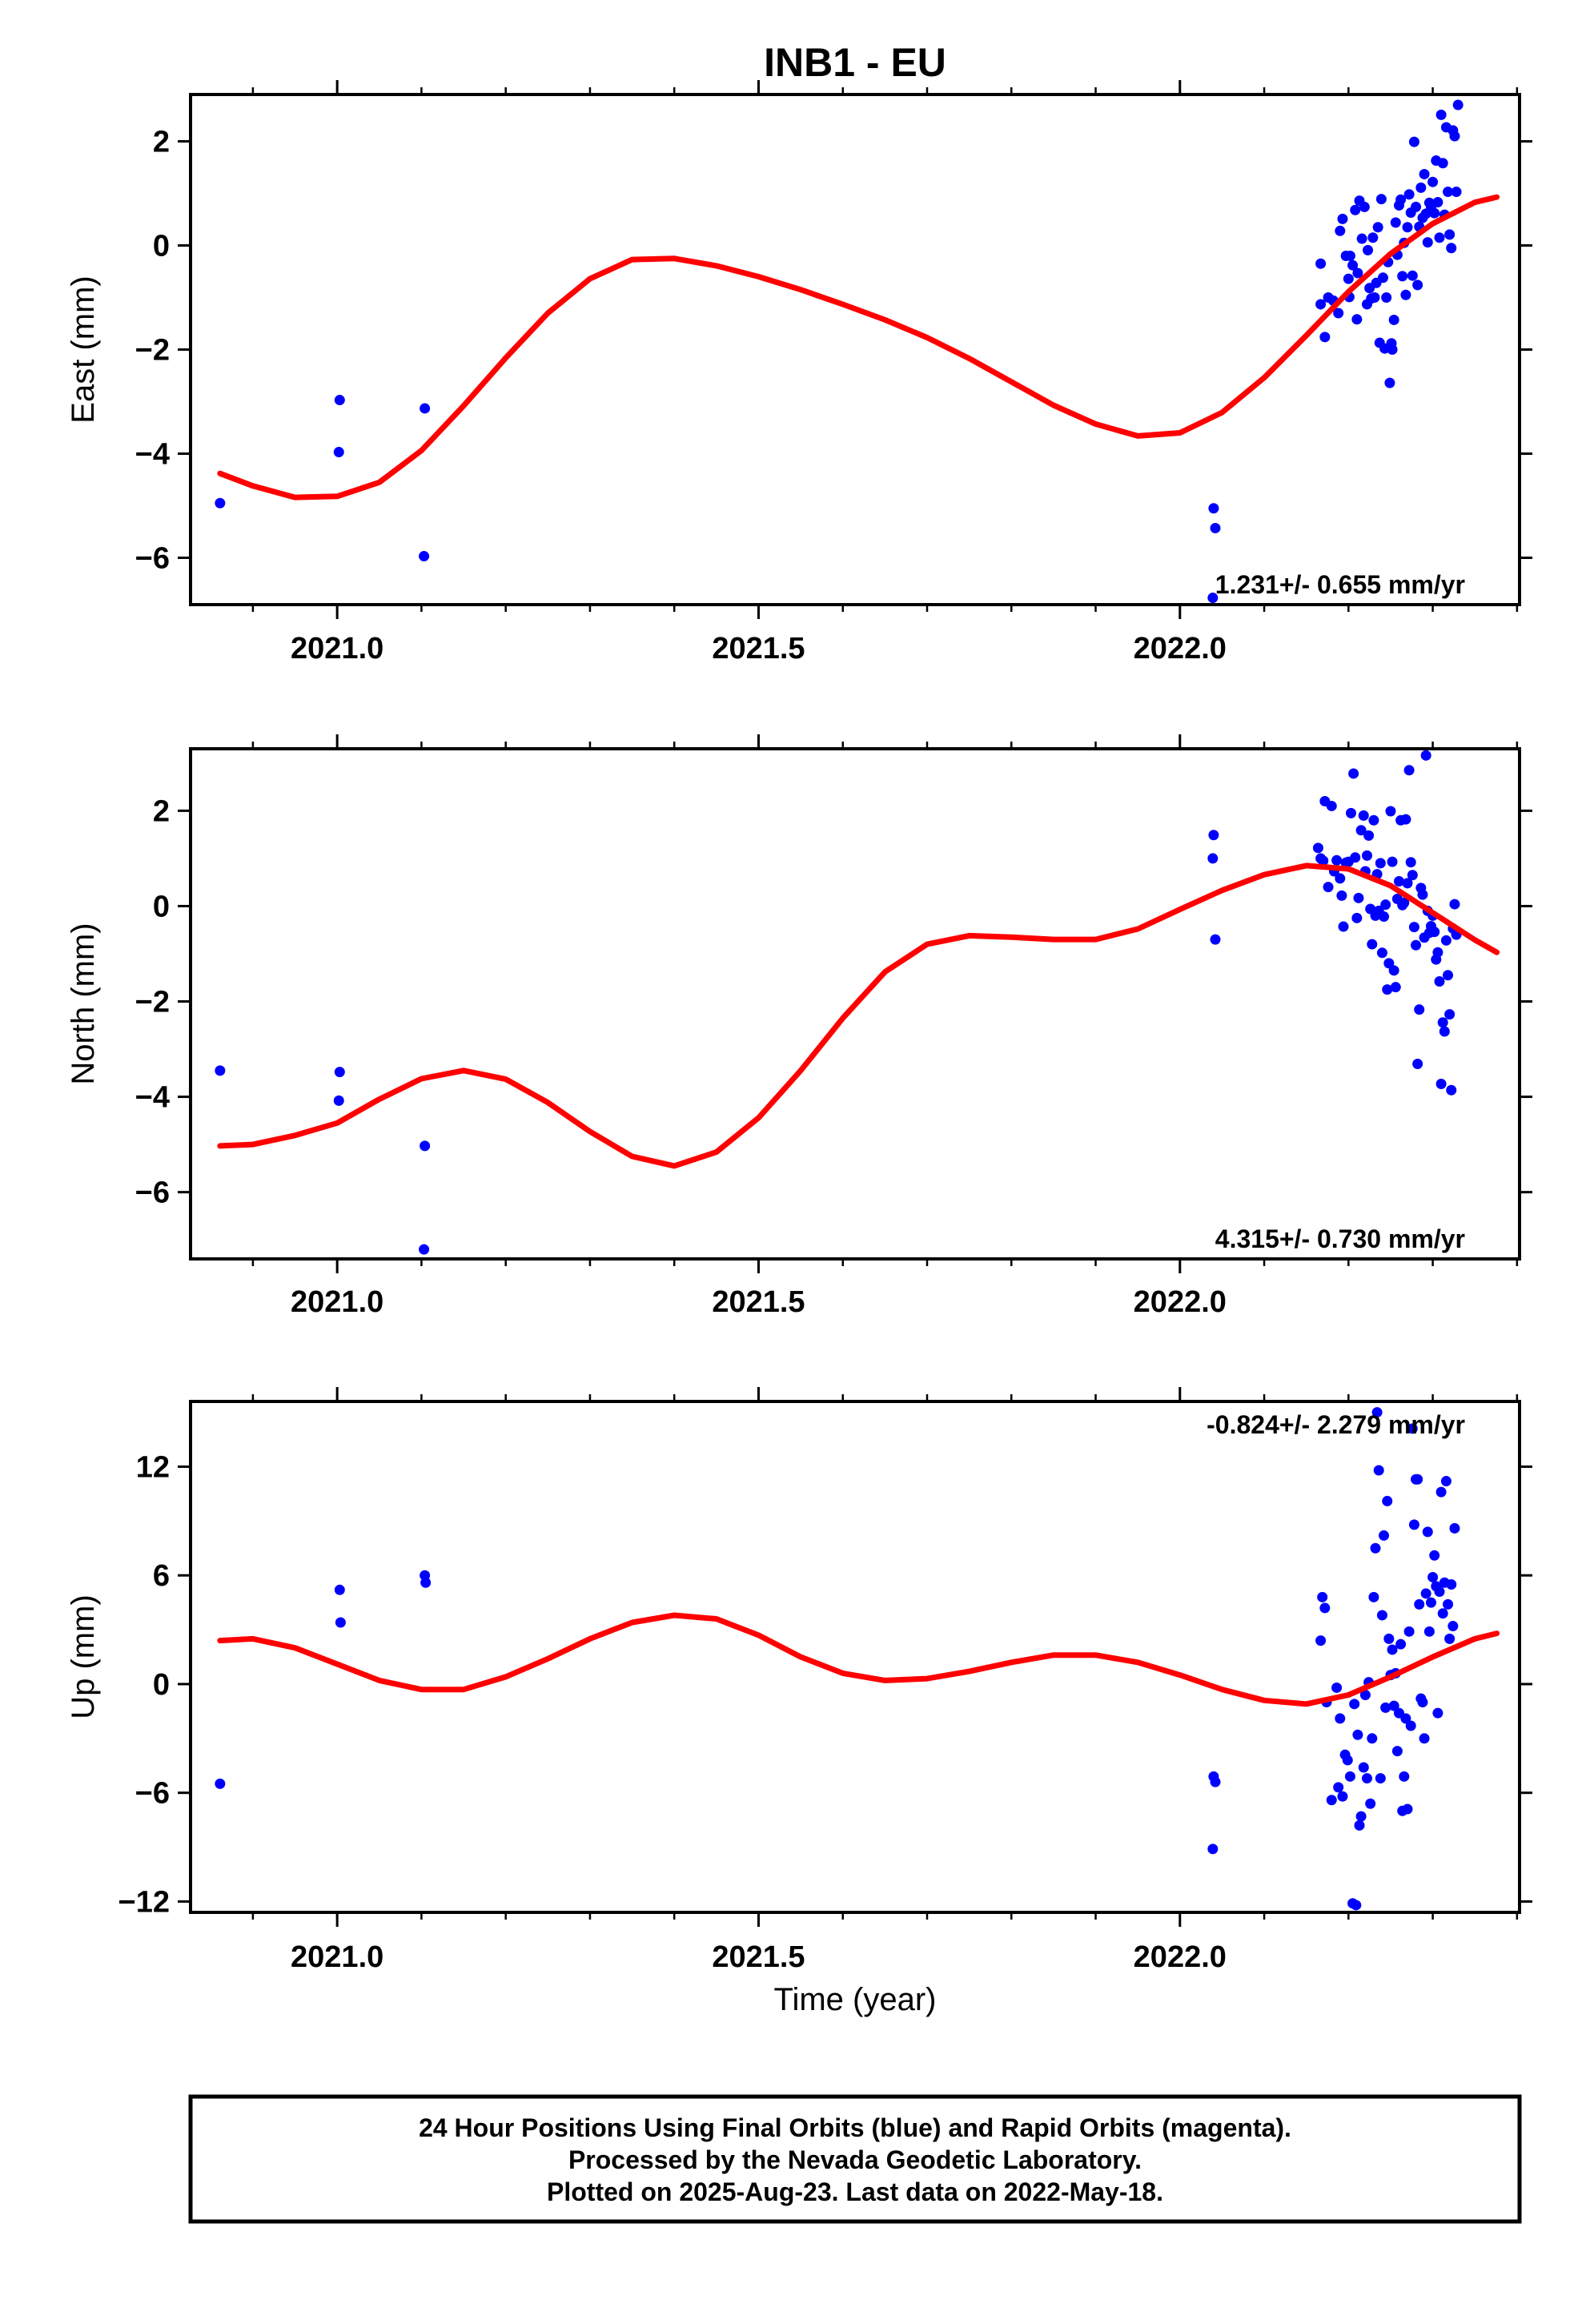  What do you see at coordinates (1340, 584) in the screenshot?
I see `rate-label: 1.231+/- 0.655 mm/yr` at bounding box center [1340, 584].